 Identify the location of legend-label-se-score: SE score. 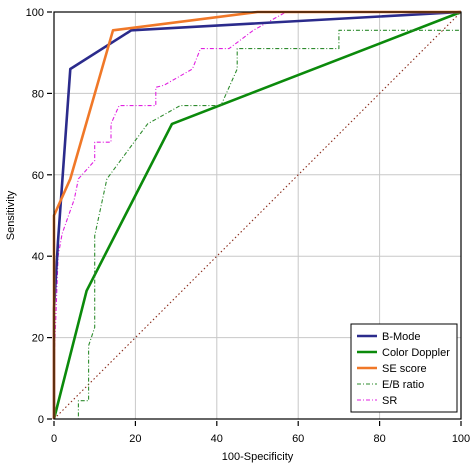
(404, 369).